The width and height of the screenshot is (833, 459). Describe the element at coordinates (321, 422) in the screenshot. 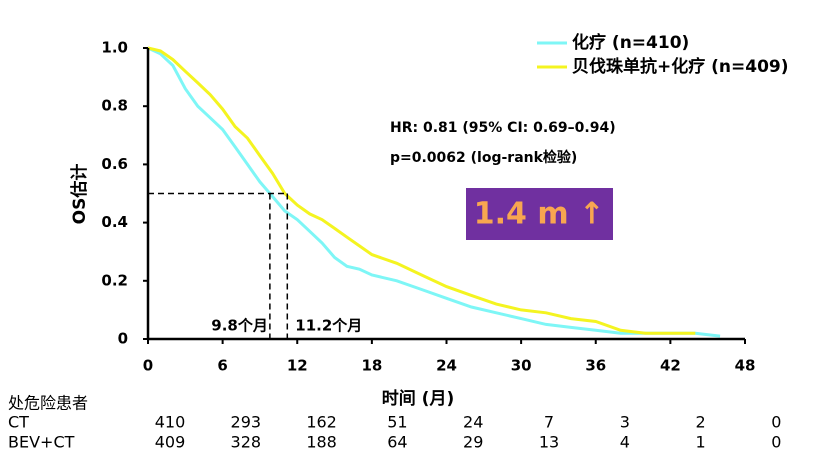

I see `risk-count: 162` at that location.